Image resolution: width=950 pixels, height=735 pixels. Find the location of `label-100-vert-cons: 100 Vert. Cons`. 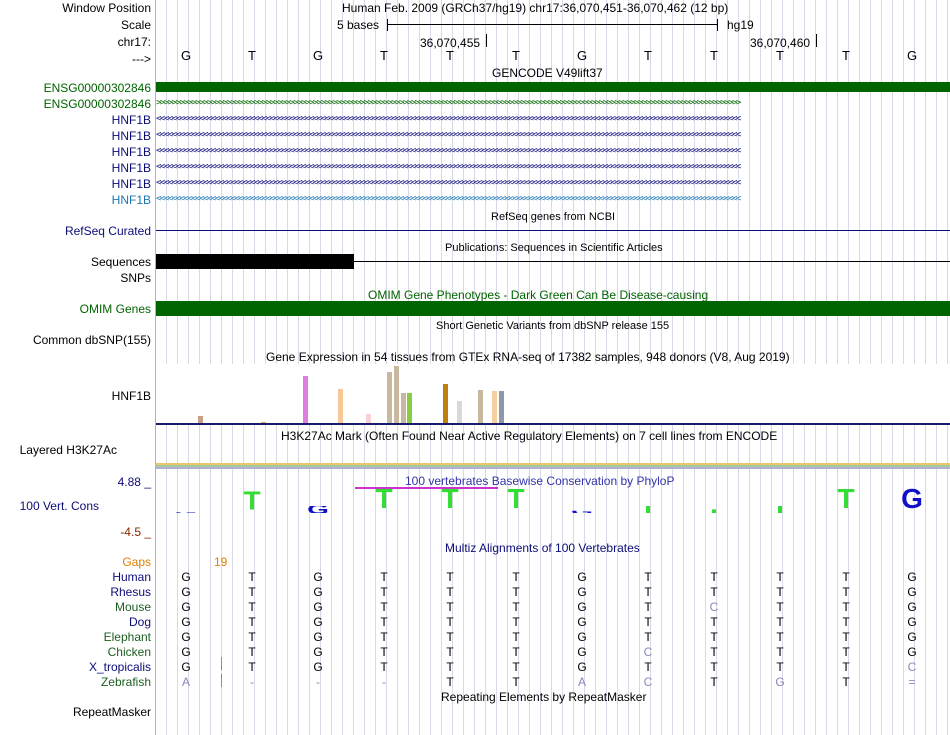

label-100-vert-cons: 100 Vert. Cons is located at coordinates (59, 506).